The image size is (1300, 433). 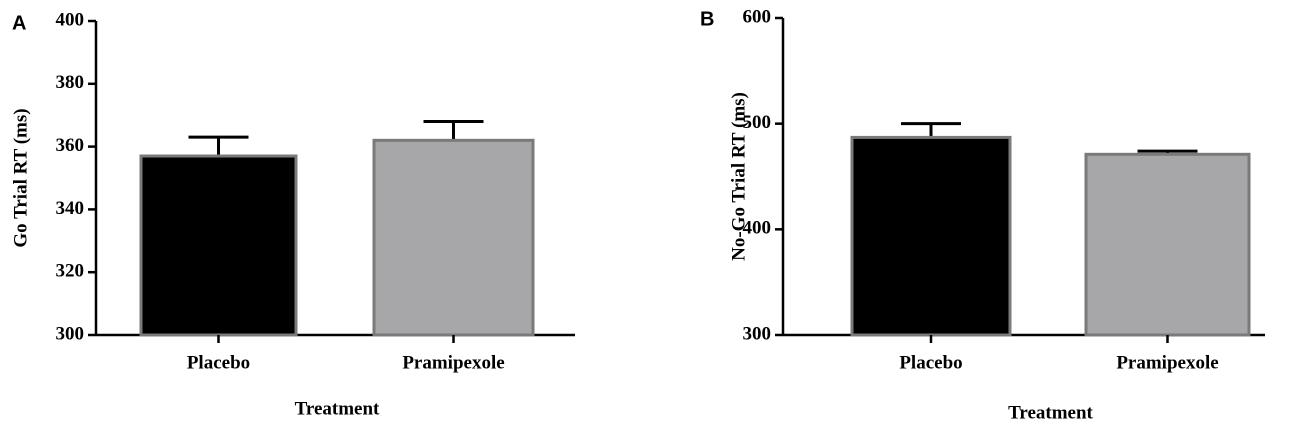 I want to click on y-tick-label: 600, so click(x=757, y=16).